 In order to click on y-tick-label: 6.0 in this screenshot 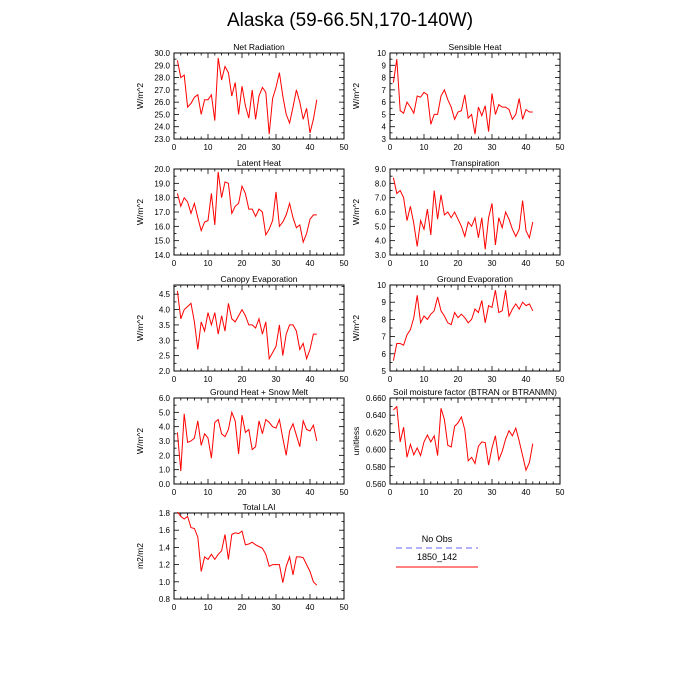, I will do `click(381, 212)`.